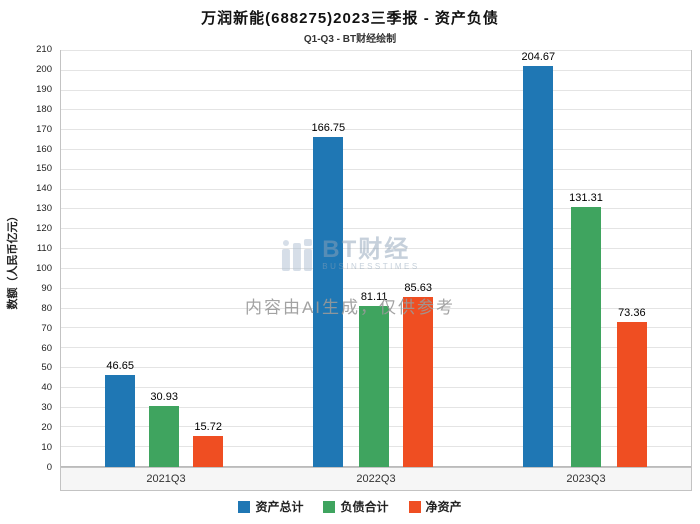 This screenshot has width=700, height=524. I want to click on bar-column: 85.63, so click(418, 259).